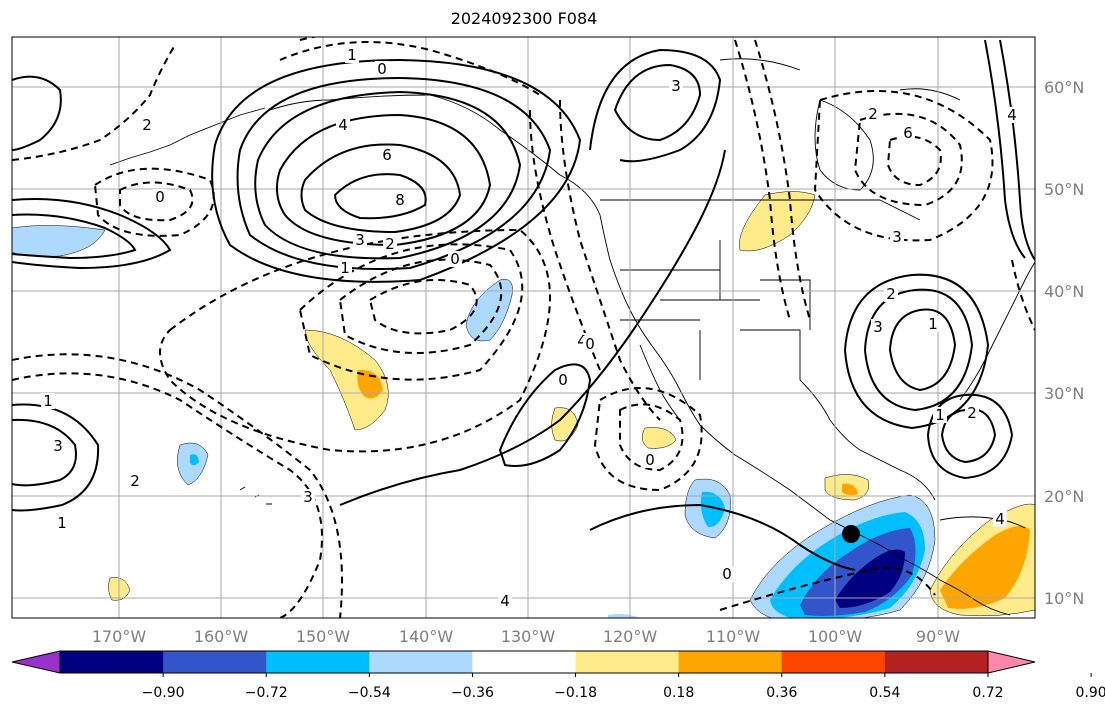  Describe the element at coordinates (851, 534) in the screenshot. I see `storm-center-marker` at that location.